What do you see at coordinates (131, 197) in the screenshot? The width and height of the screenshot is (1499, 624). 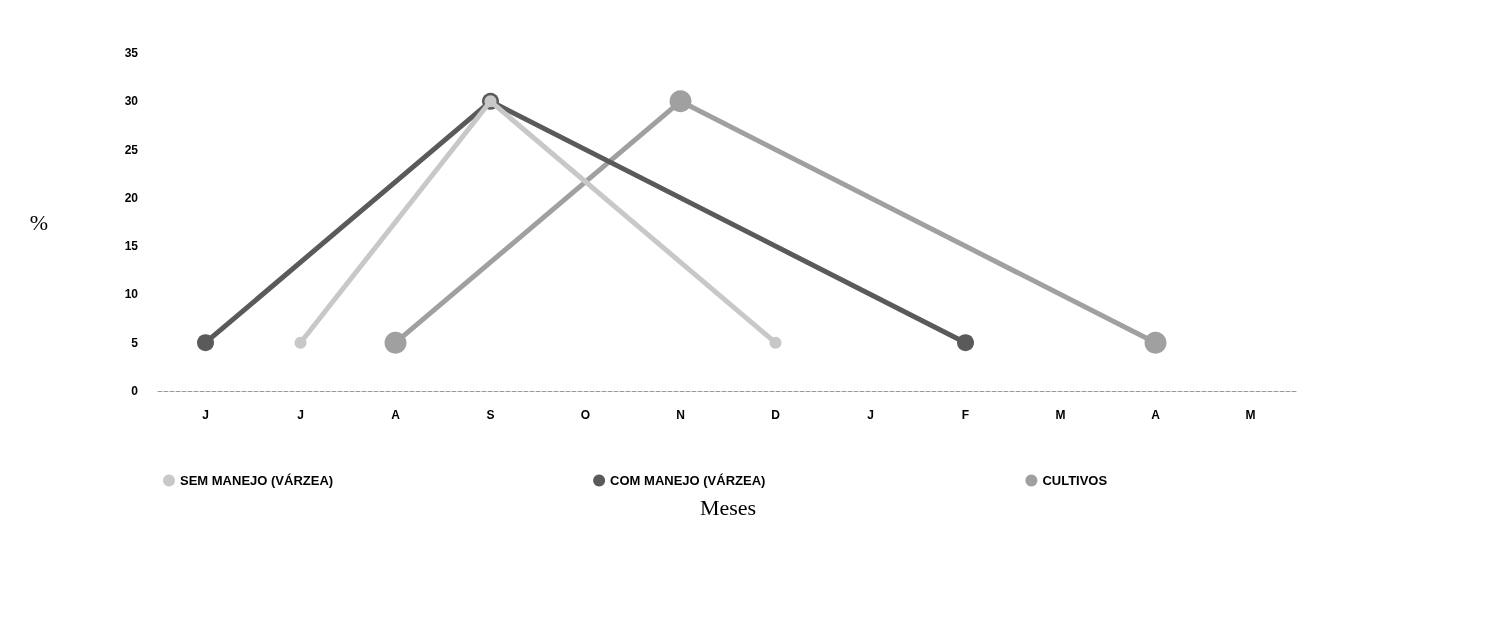 I see `y-tick-label: 20` at bounding box center [131, 197].